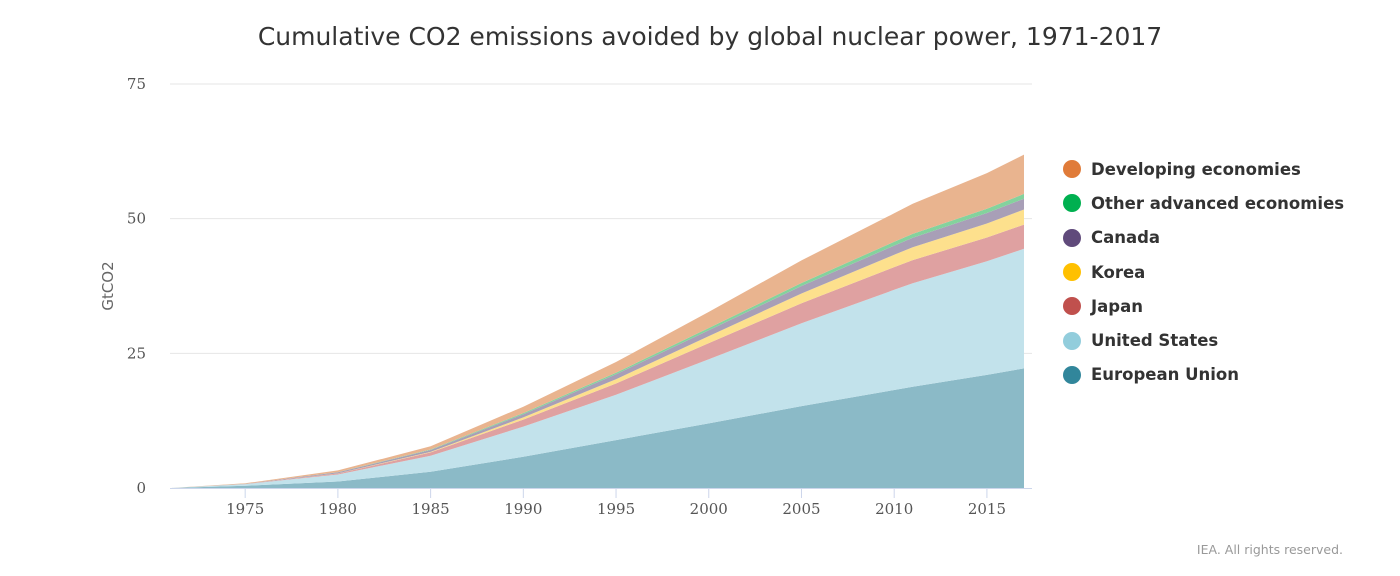 The image size is (1400, 576). I want to click on legend-item-developing-economies: Developing economies, so click(1203, 169).